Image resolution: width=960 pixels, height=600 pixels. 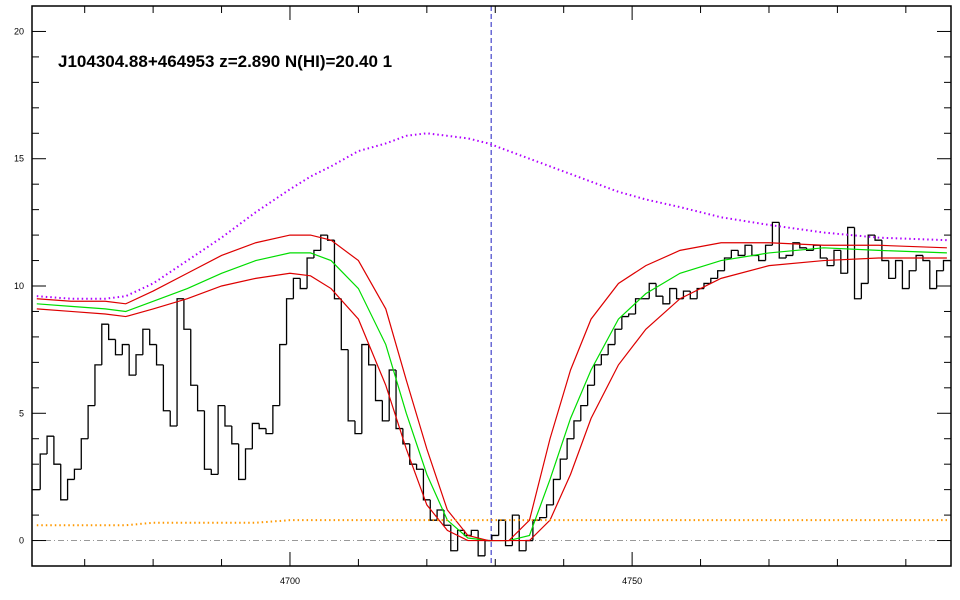 I want to click on y-tick-label: 0, so click(x=21, y=541).